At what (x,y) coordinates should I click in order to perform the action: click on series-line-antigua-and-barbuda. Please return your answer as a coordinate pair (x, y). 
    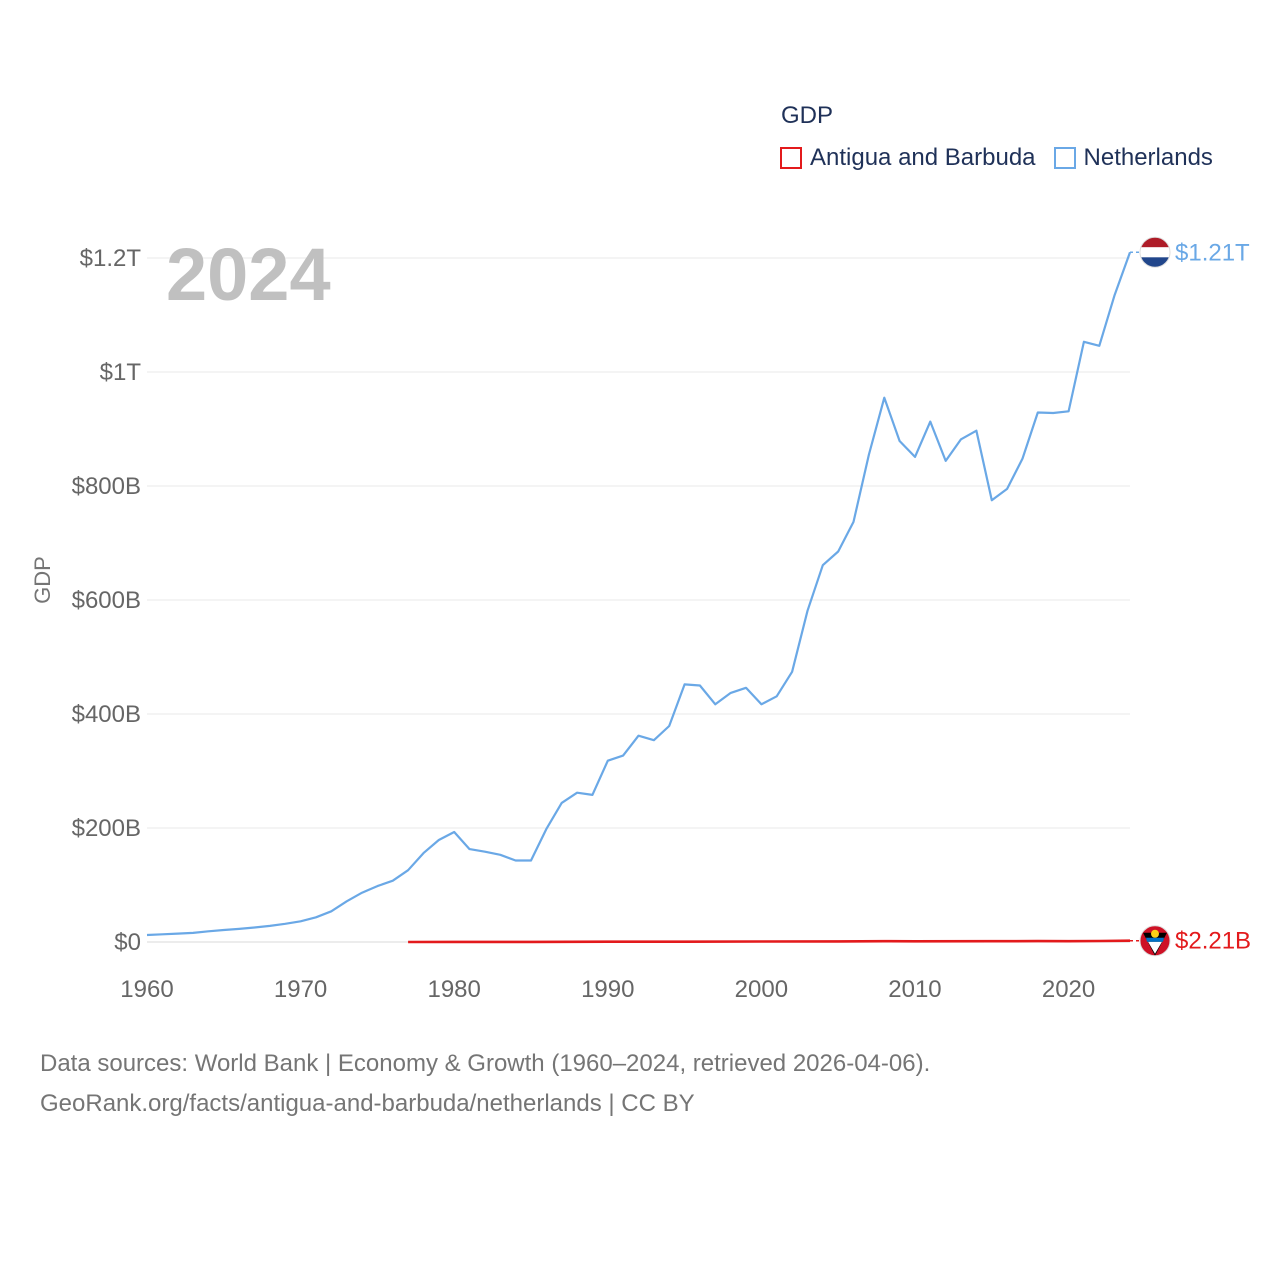
    Looking at the image, I should click on (769, 941).